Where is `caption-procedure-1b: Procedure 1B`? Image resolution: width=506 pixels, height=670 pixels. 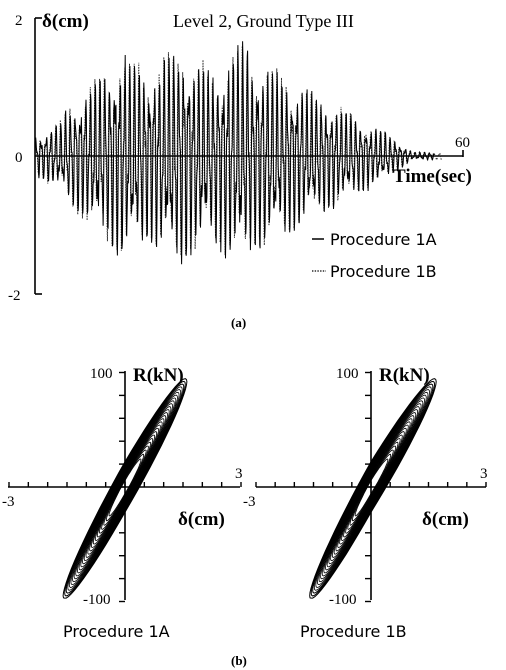 caption-procedure-1b: Procedure 1B is located at coordinates (353, 631).